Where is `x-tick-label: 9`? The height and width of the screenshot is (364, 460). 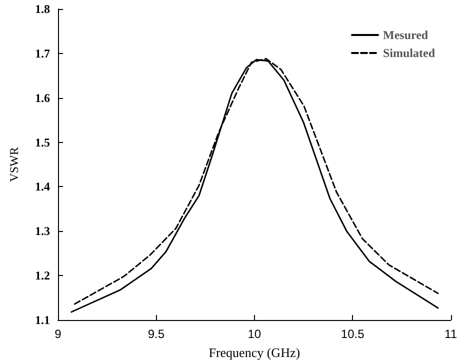
x-tick-label: 9 is located at coordinates (58, 334).